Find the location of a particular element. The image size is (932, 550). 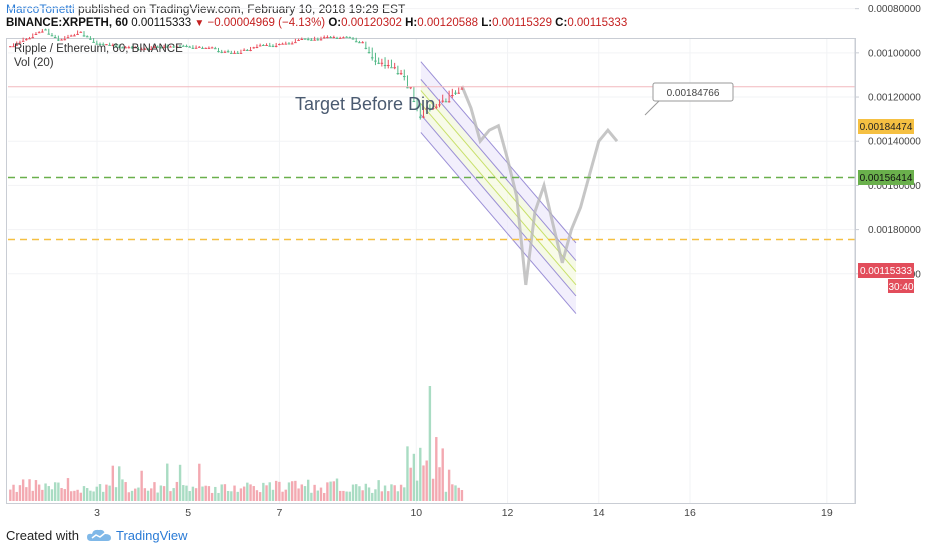

x-tick-label: 19 is located at coordinates (827, 513).